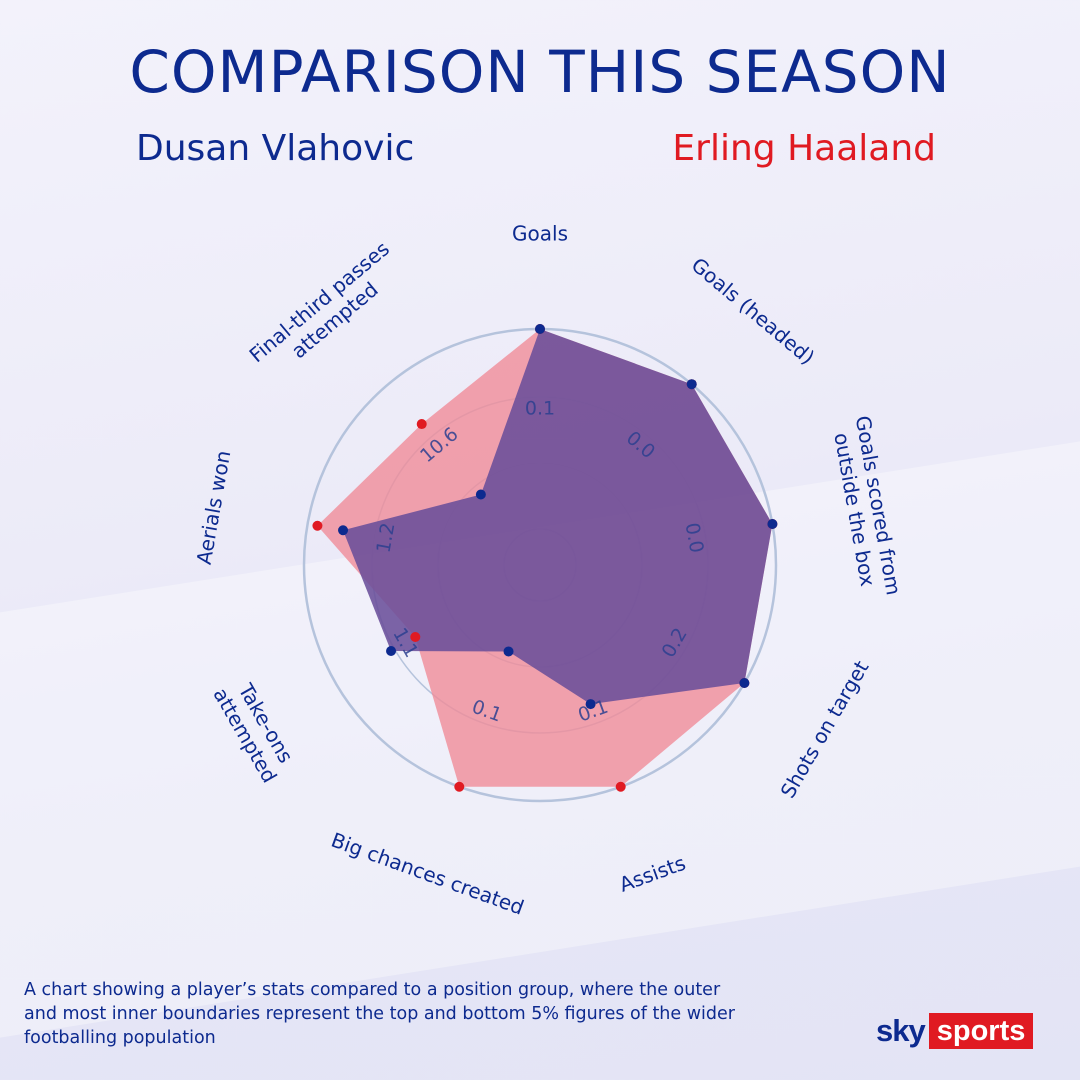 The width and height of the screenshot is (1080, 1080). I want to click on axis-label-0-line-0: Goals, so click(540, 234).